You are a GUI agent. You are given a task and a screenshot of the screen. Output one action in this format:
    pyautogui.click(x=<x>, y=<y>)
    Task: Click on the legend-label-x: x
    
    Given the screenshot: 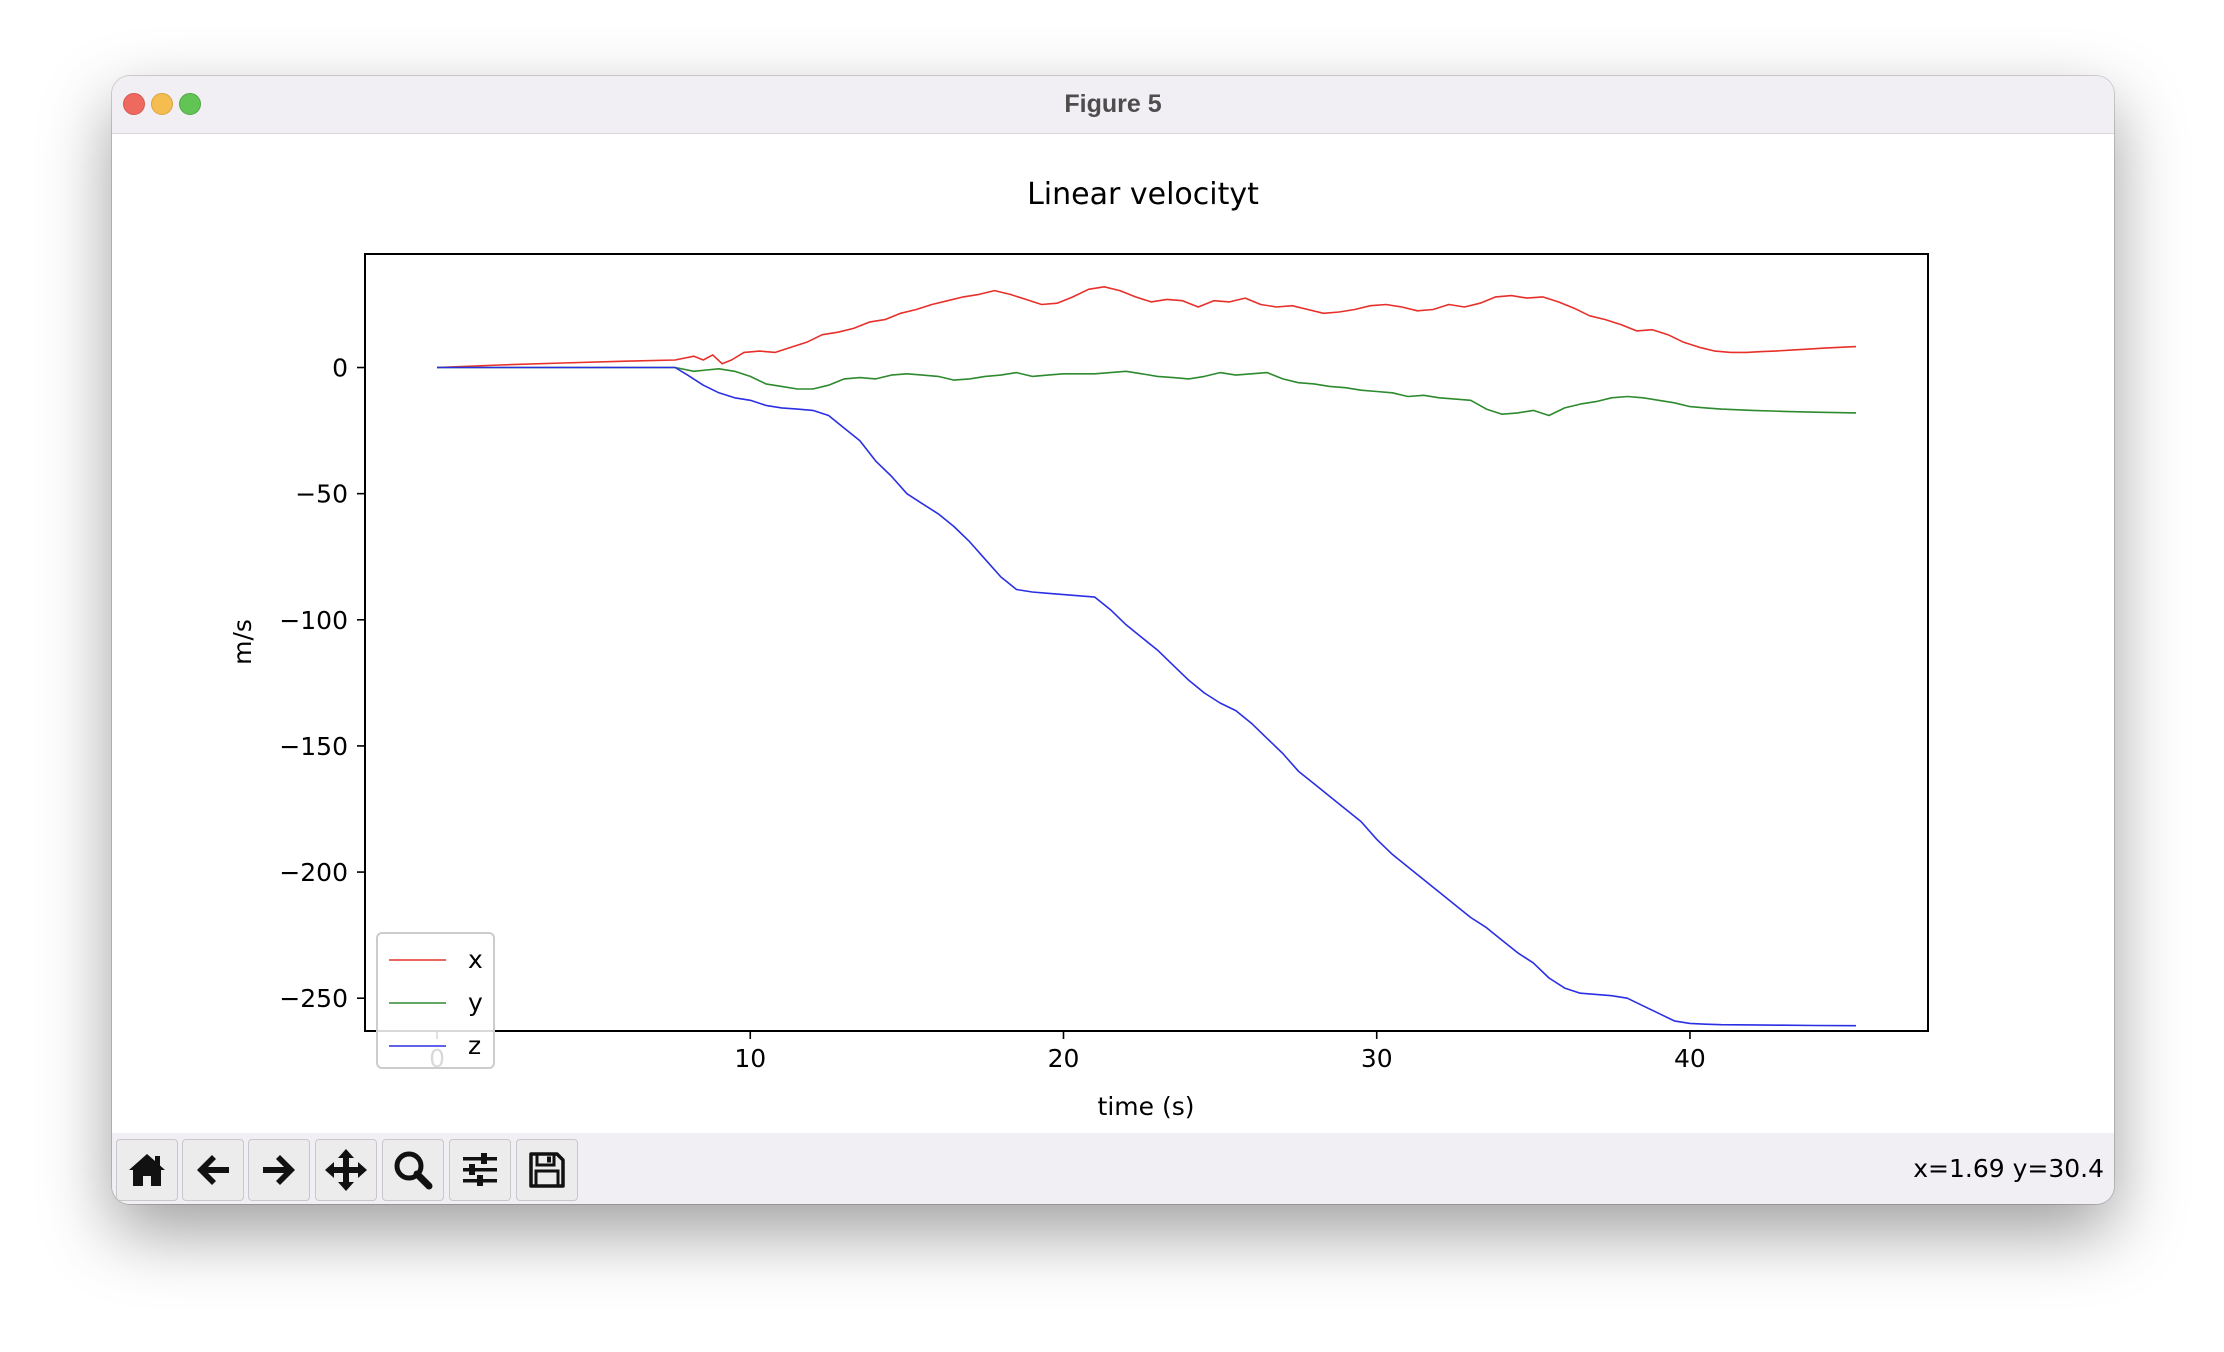 What is the action you would take?
    pyautogui.click(x=475, y=959)
    